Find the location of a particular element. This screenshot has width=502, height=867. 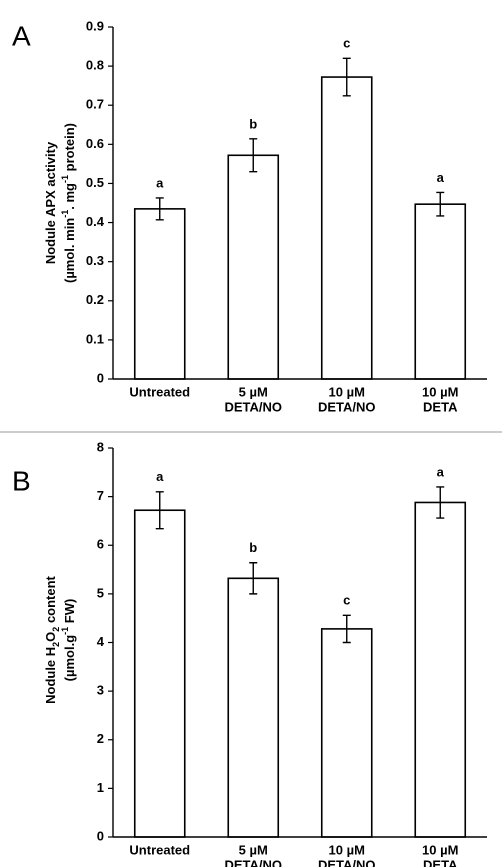

y-axis-label: Nodule H2O2 content is located at coordinates (52, 639).